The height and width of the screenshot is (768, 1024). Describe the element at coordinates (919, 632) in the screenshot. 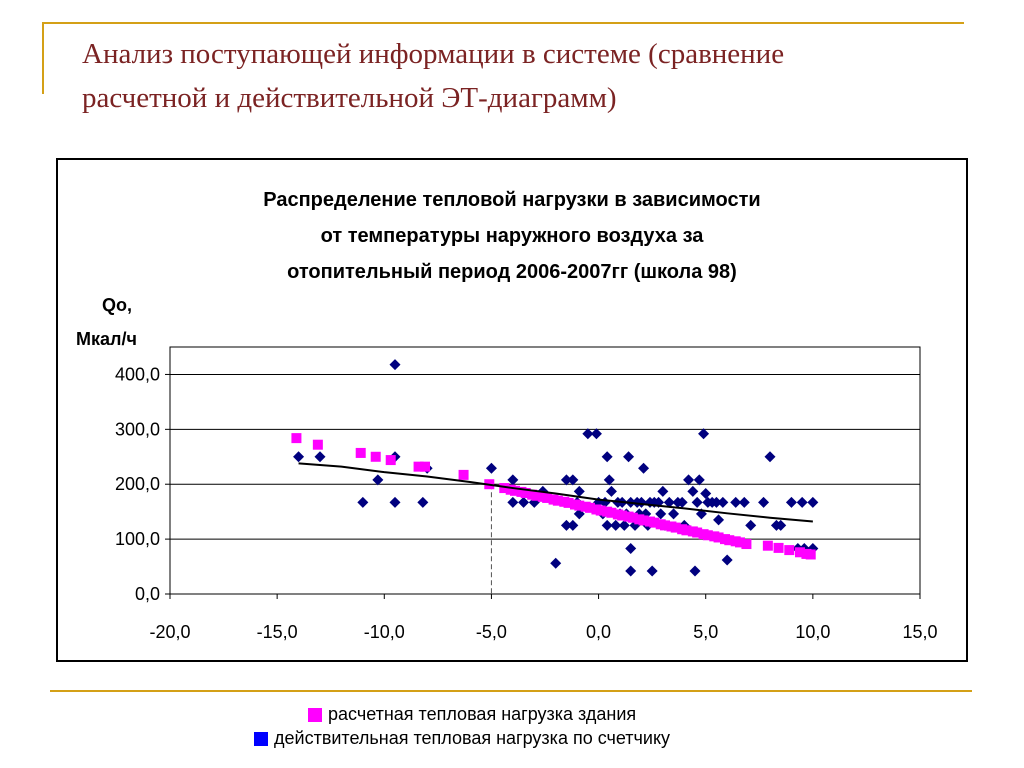

I see `x-tick-label: 15,0` at that location.